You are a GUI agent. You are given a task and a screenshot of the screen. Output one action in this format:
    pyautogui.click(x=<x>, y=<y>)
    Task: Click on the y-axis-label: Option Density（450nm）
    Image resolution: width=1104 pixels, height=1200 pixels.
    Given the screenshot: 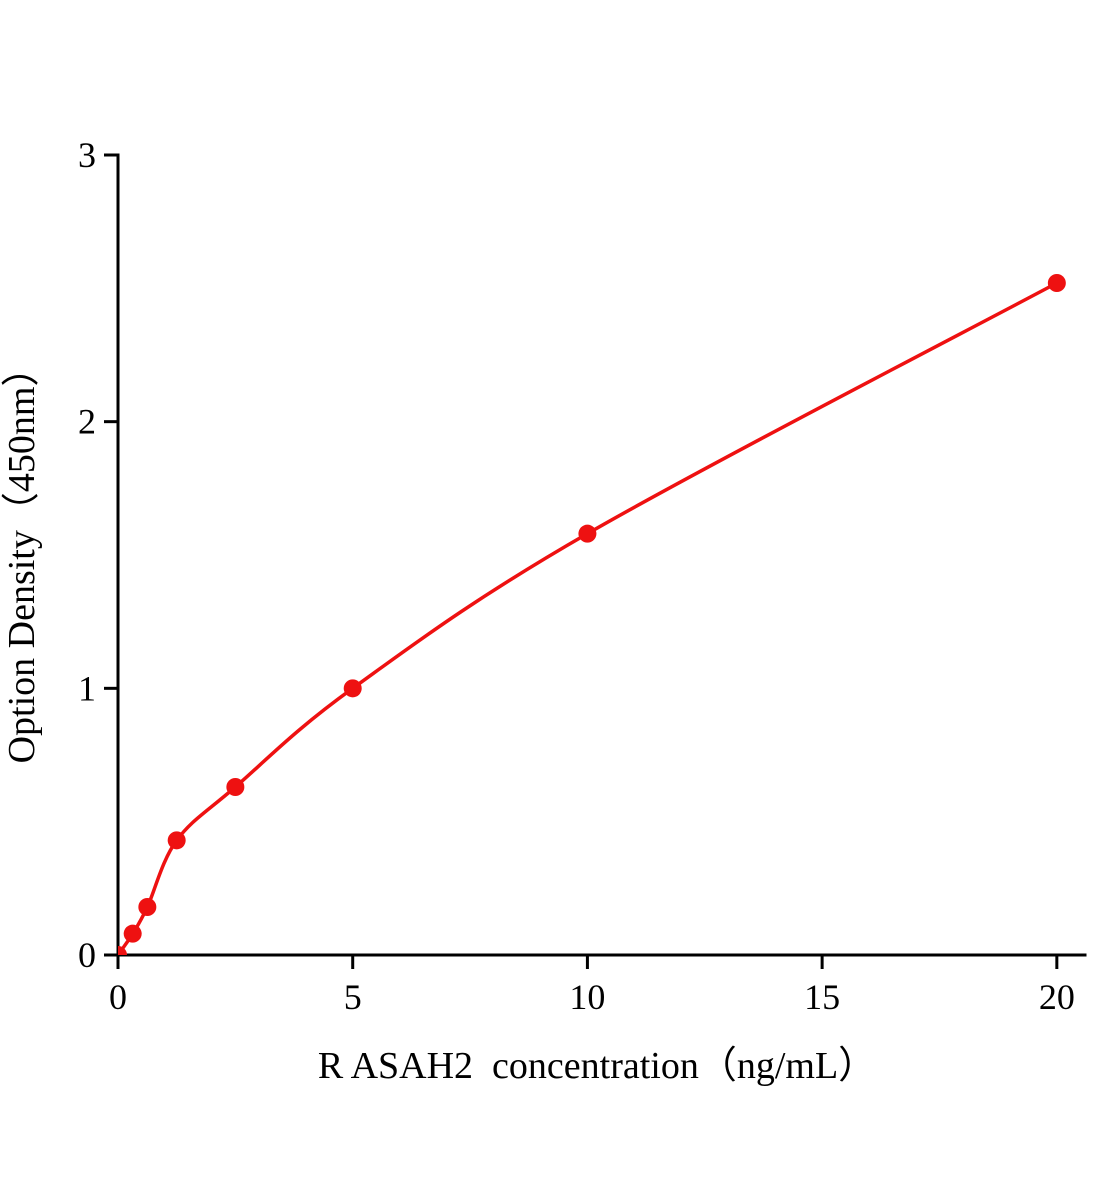 What is the action you would take?
    pyautogui.click(x=22, y=556)
    